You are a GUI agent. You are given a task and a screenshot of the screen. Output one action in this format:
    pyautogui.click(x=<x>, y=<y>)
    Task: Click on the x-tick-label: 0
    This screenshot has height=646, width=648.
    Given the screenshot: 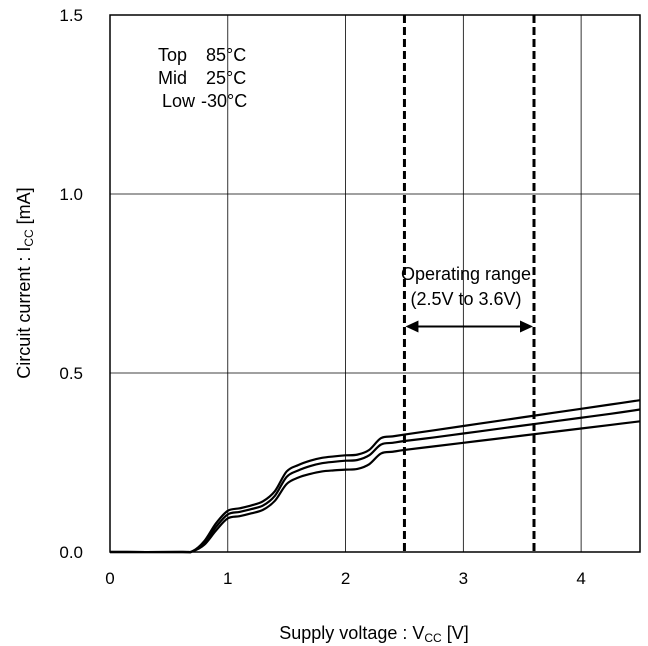 What is the action you would take?
    pyautogui.click(x=109, y=578)
    